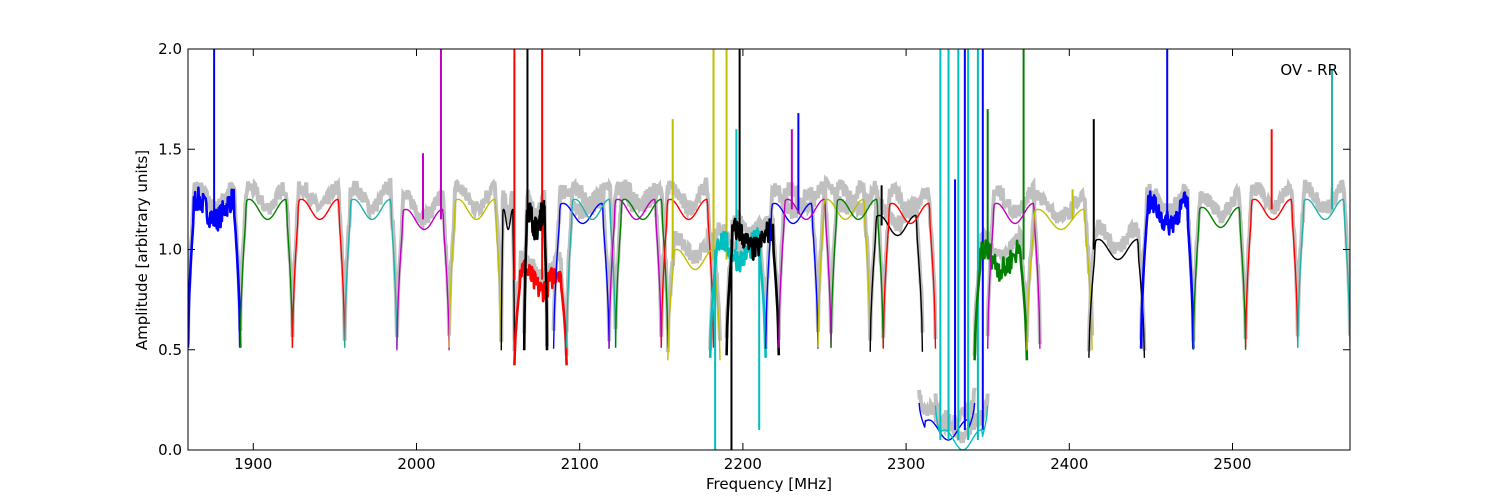 The image size is (1500, 500). What do you see at coordinates (769, 484) in the screenshot?
I see `x-axis-title: Frequency [MHz]` at bounding box center [769, 484].